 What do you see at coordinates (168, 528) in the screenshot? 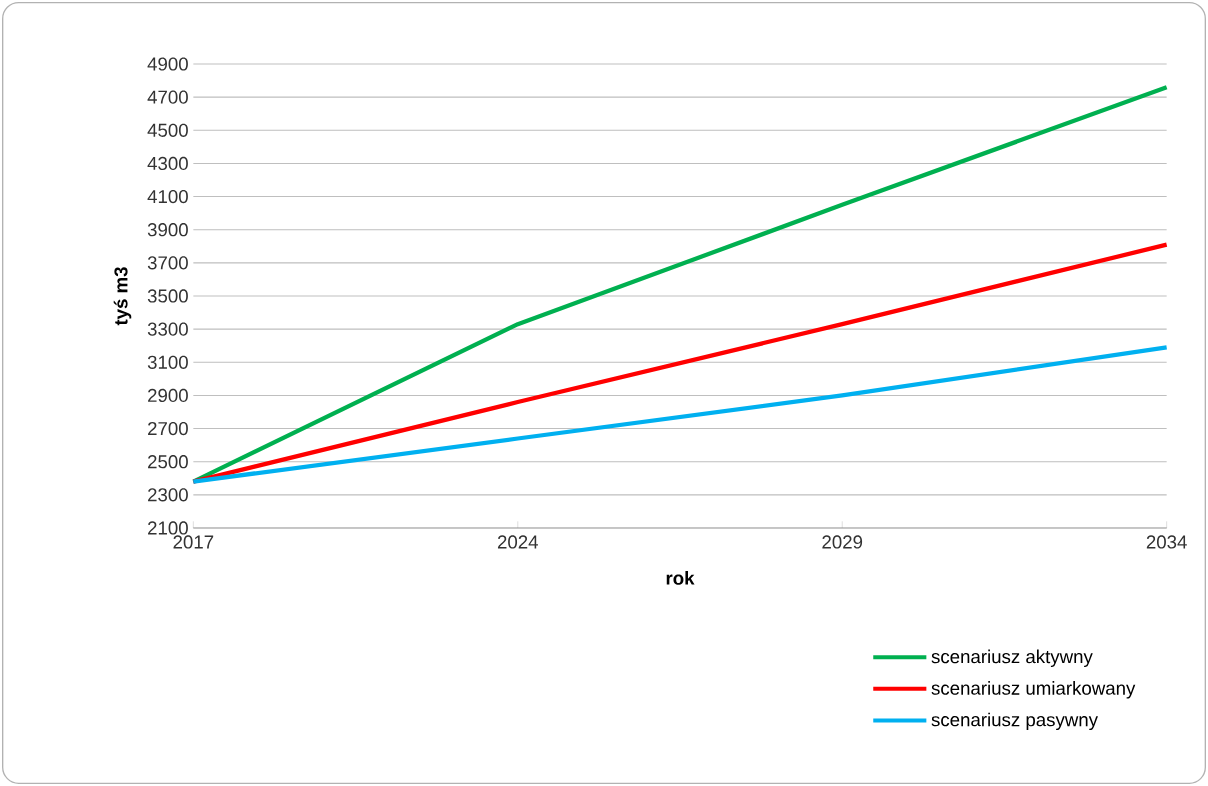
I see `y-tick-label: 2100` at bounding box center [168, 528].